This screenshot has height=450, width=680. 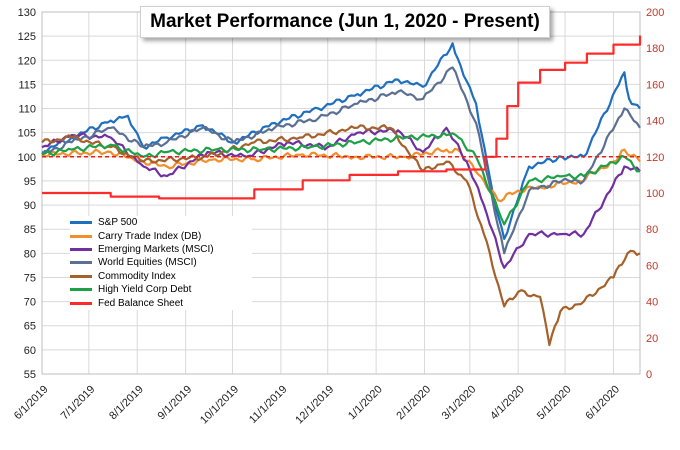 What do you see at coordinates (314, 404) in the screenshot?
I see `x-tick-label: 12/1/2019` at bounding box center [314, 404].